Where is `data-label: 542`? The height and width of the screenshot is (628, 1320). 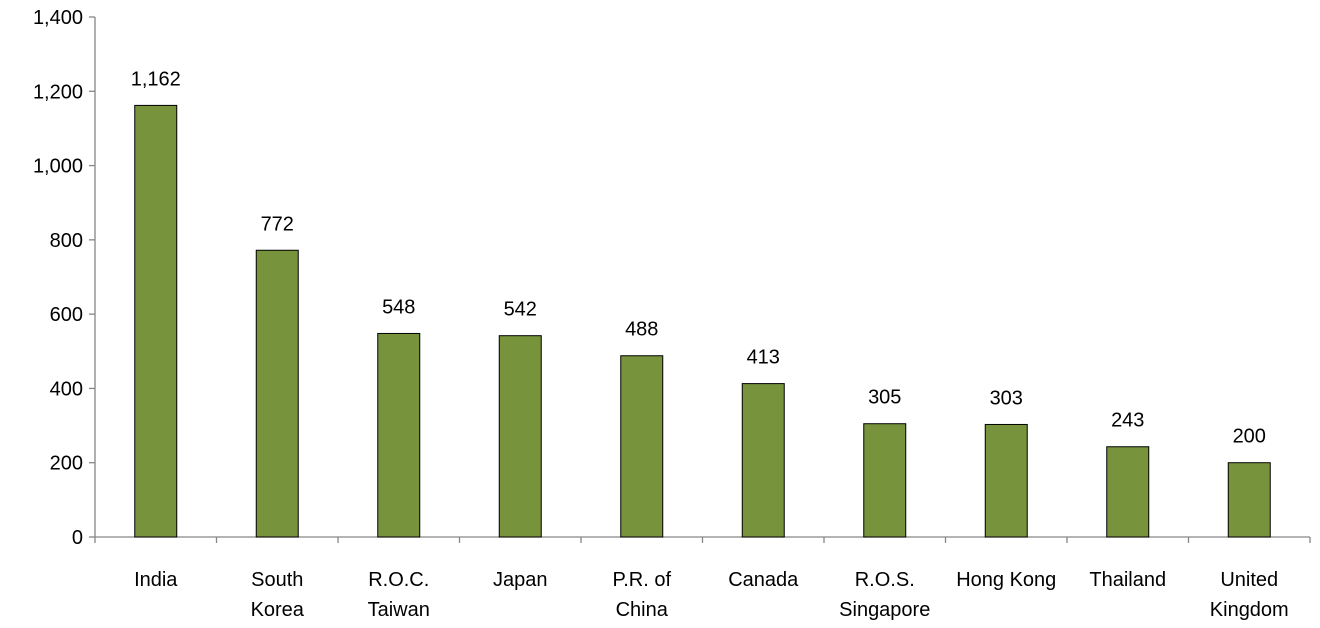 data-label: 542 is located at coordinates (520, 310).